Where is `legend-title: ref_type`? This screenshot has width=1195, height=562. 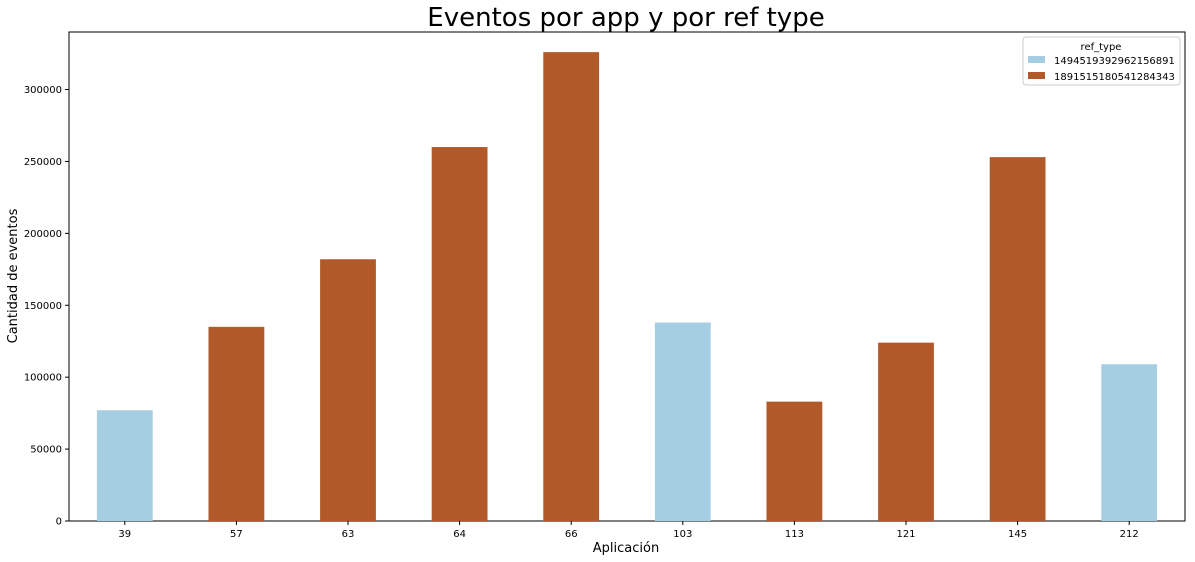 legend-title: ref_type is located at coordinates (1101, 47).